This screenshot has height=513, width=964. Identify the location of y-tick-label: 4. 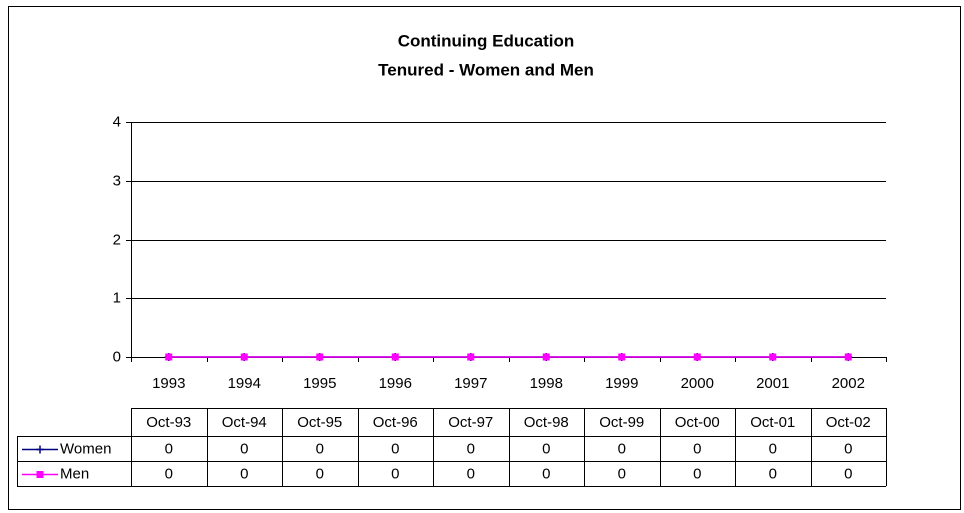
(117, 121).